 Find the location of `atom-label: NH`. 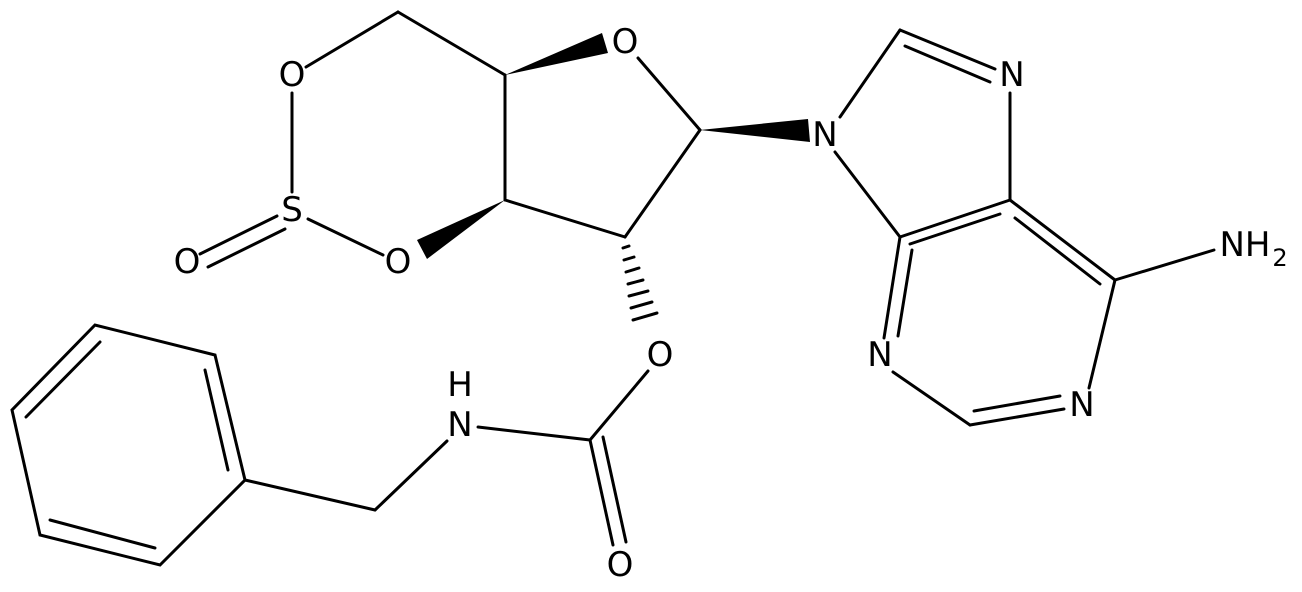

atom-label: NH is located at coordinates (1245, 245).